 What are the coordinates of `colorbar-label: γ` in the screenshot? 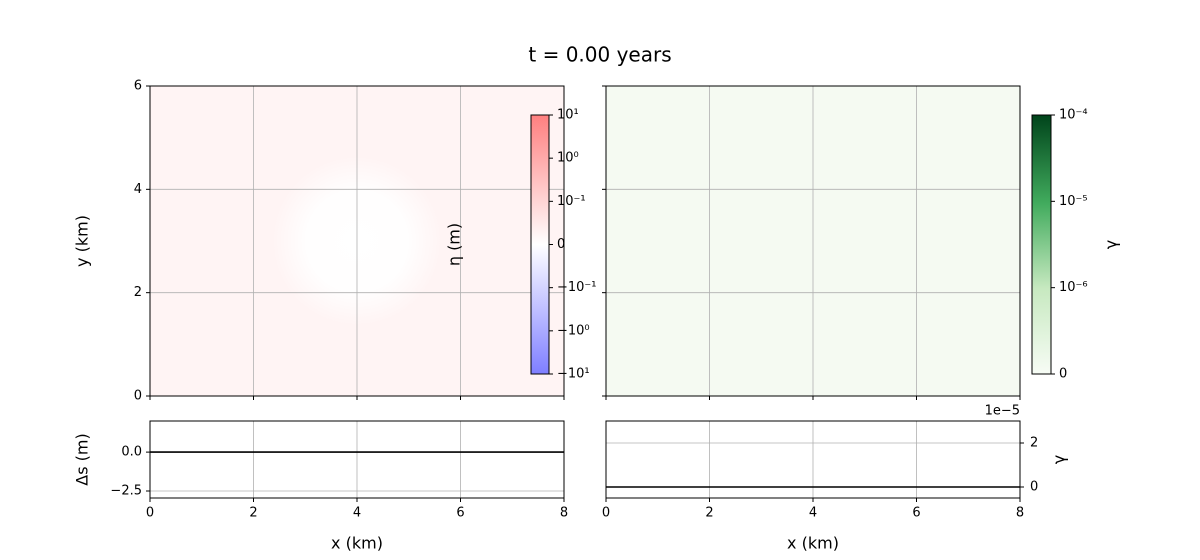 It's located at (1111, 244).